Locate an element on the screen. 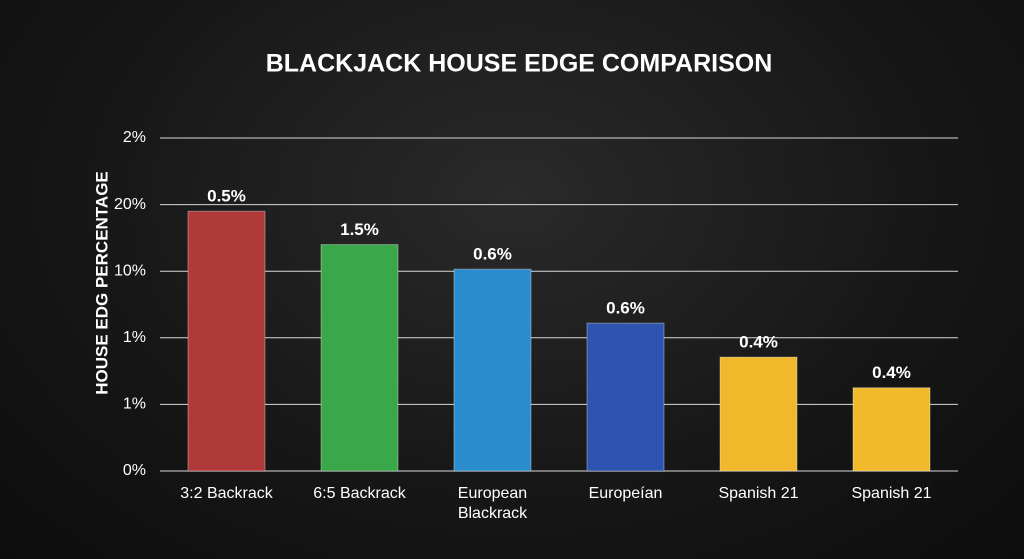  y-tick-label: 2% is located at coordinates (134, 137).